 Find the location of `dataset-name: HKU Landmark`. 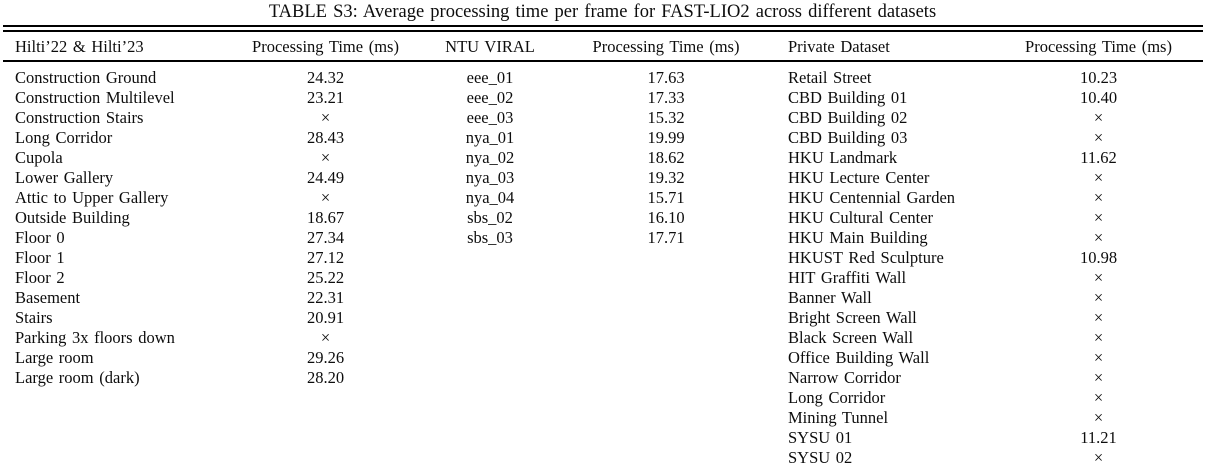

dataset-name: HKU Landmark is located at coordinates (843, 157).